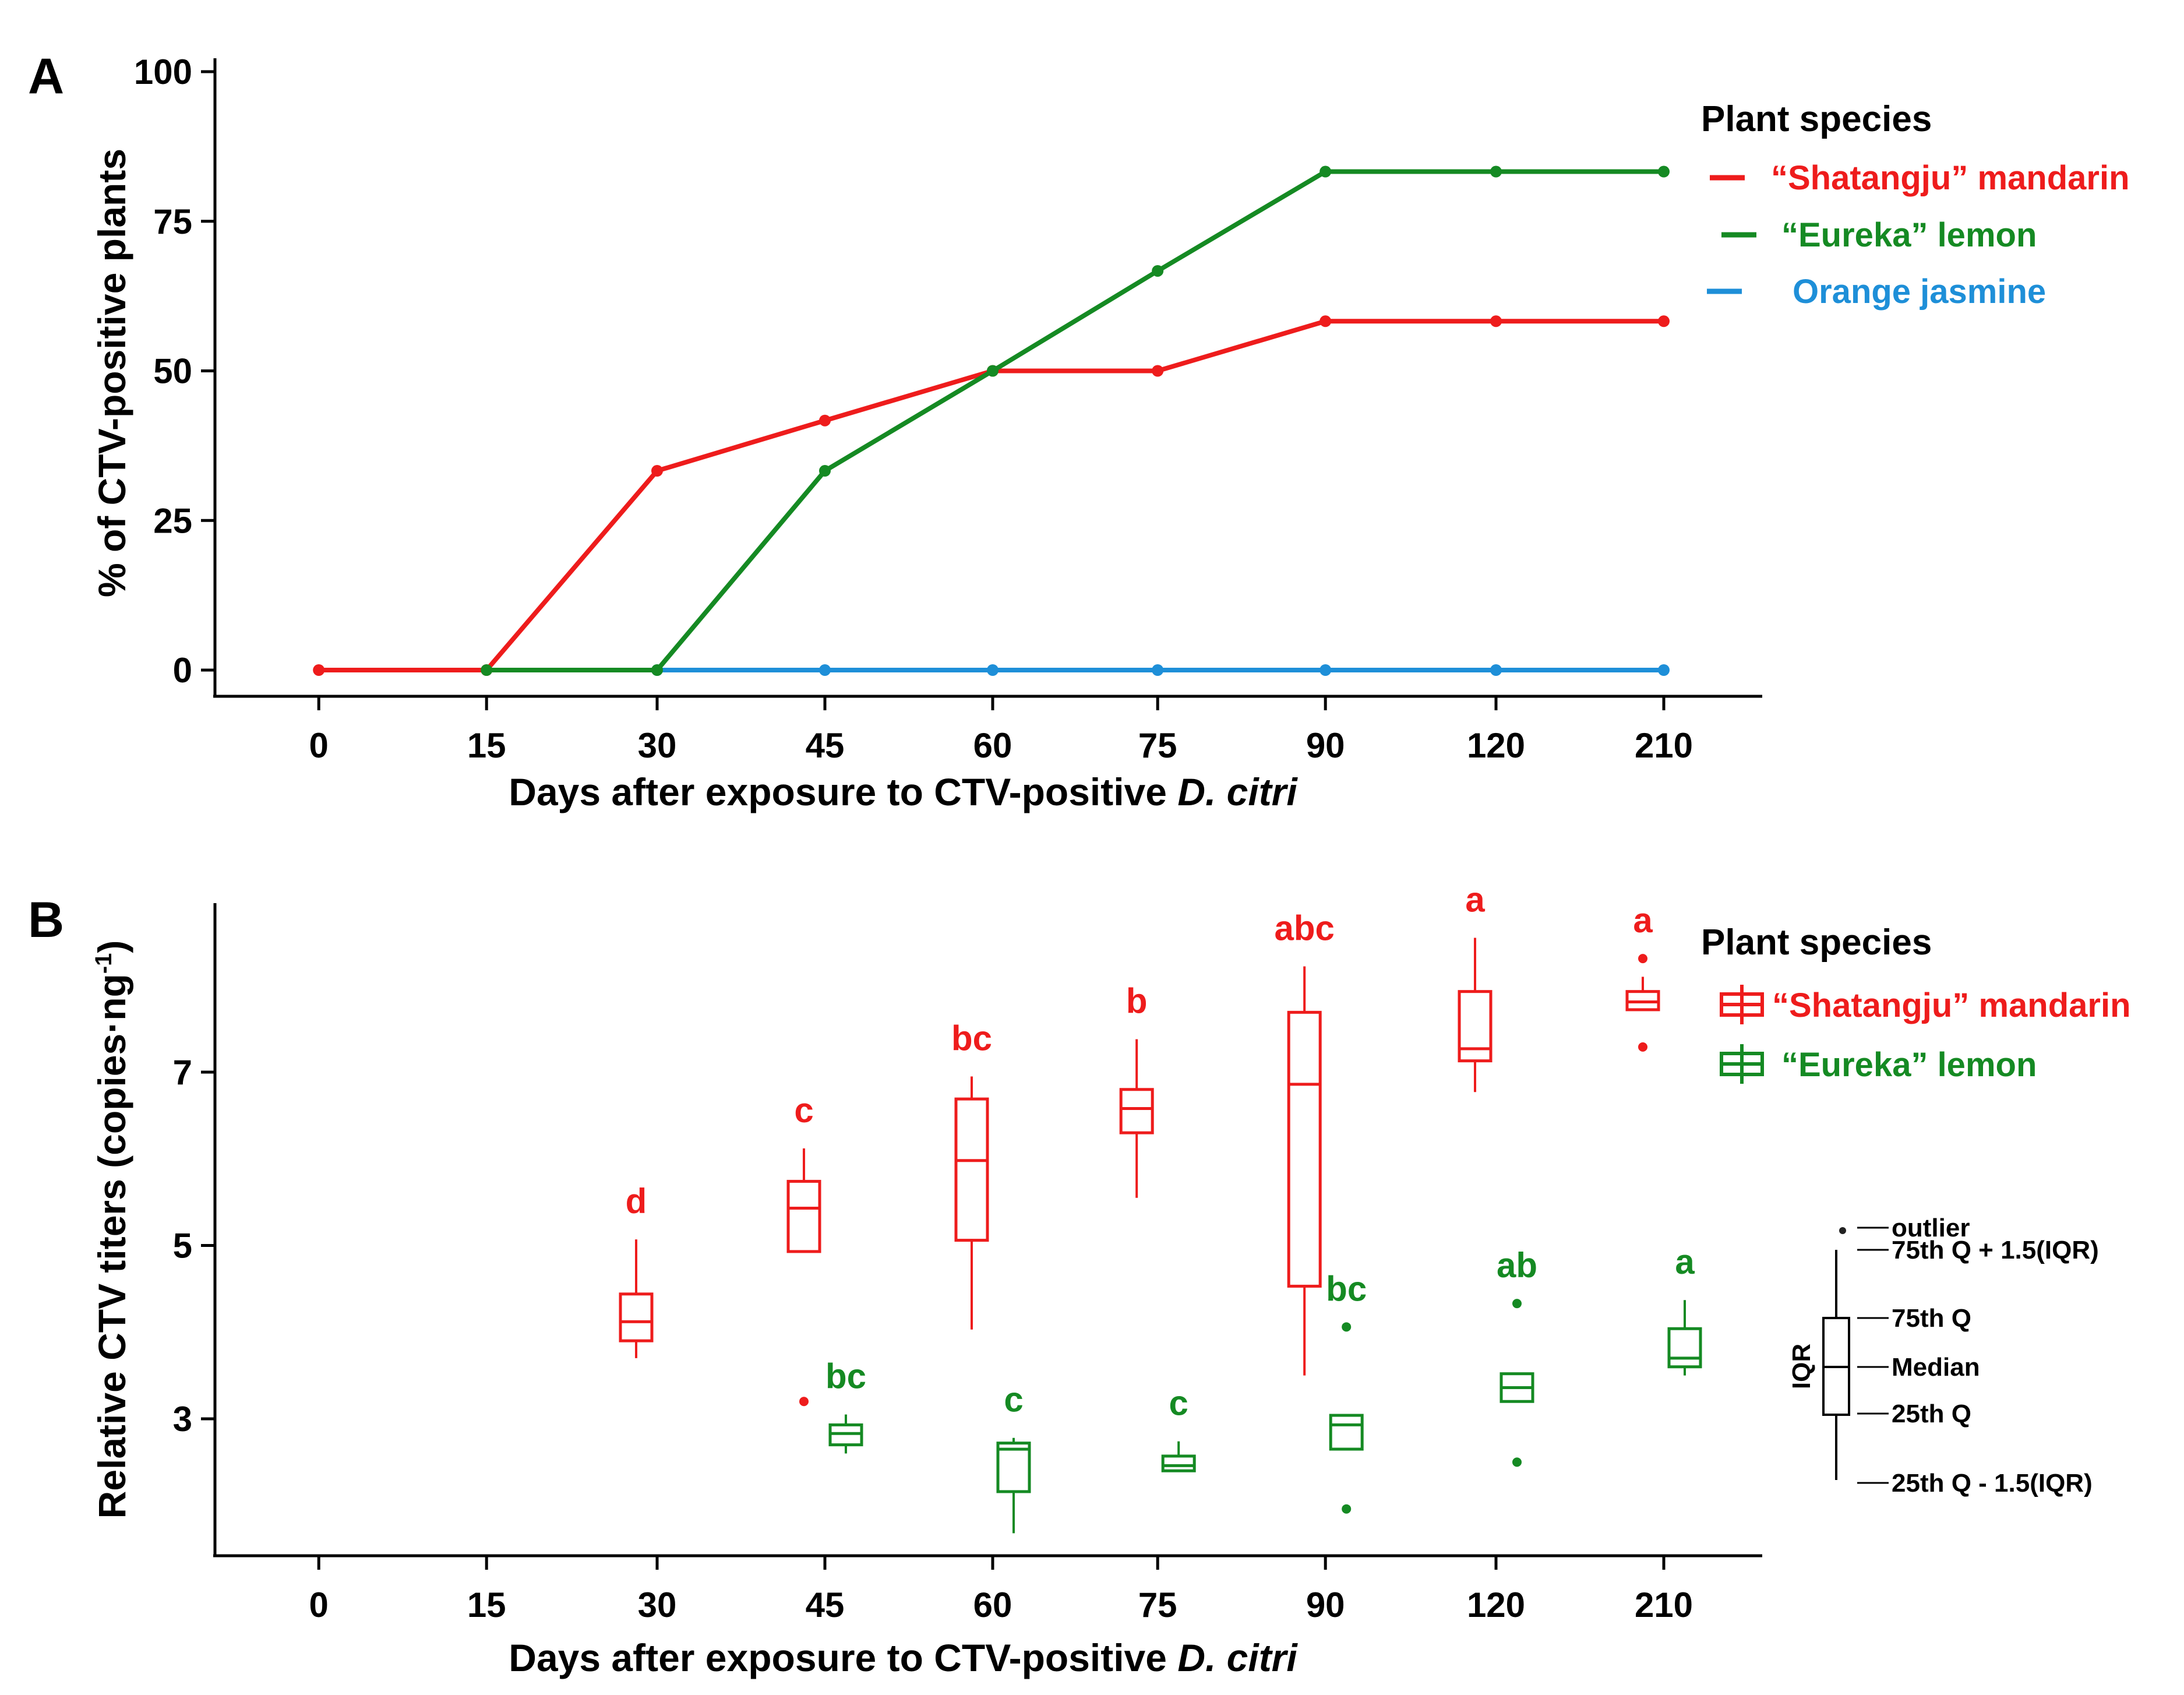  What do you see at coordinates (1013, 1399) in the screenshot?
I see `lemon-box-significance-letter: c` at bounding box center [1013, 1399].